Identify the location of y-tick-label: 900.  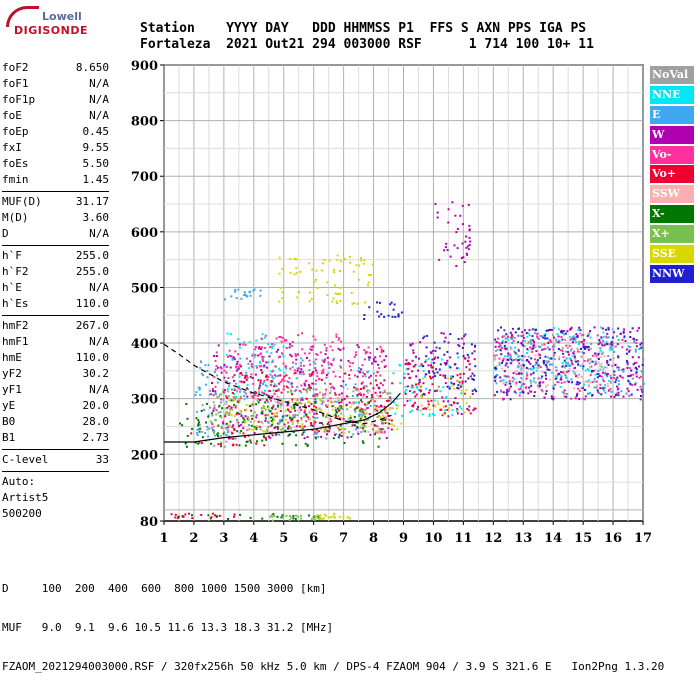
(144, 66).